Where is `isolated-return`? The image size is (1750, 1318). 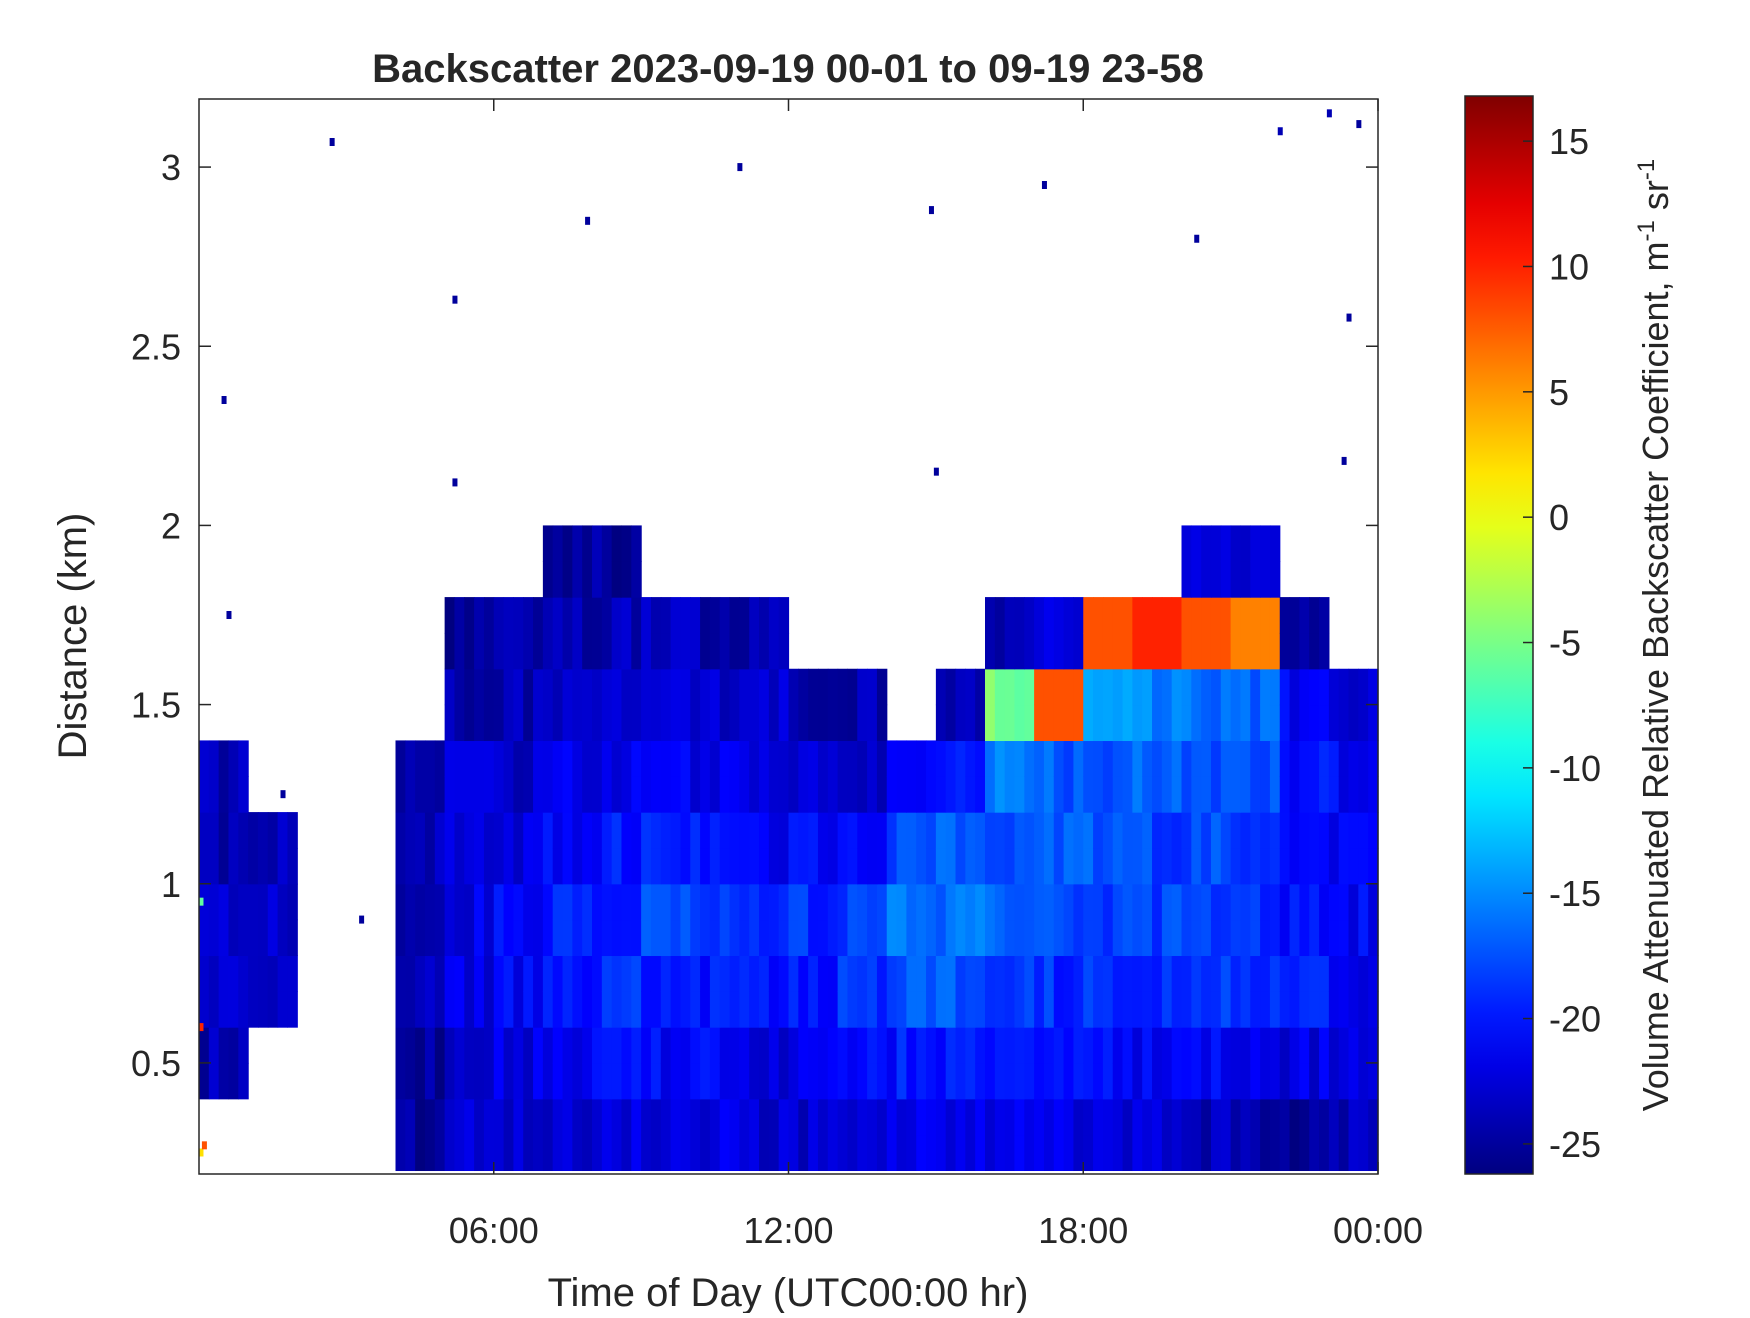
isolated-return is located at coordinates (1197, 238).